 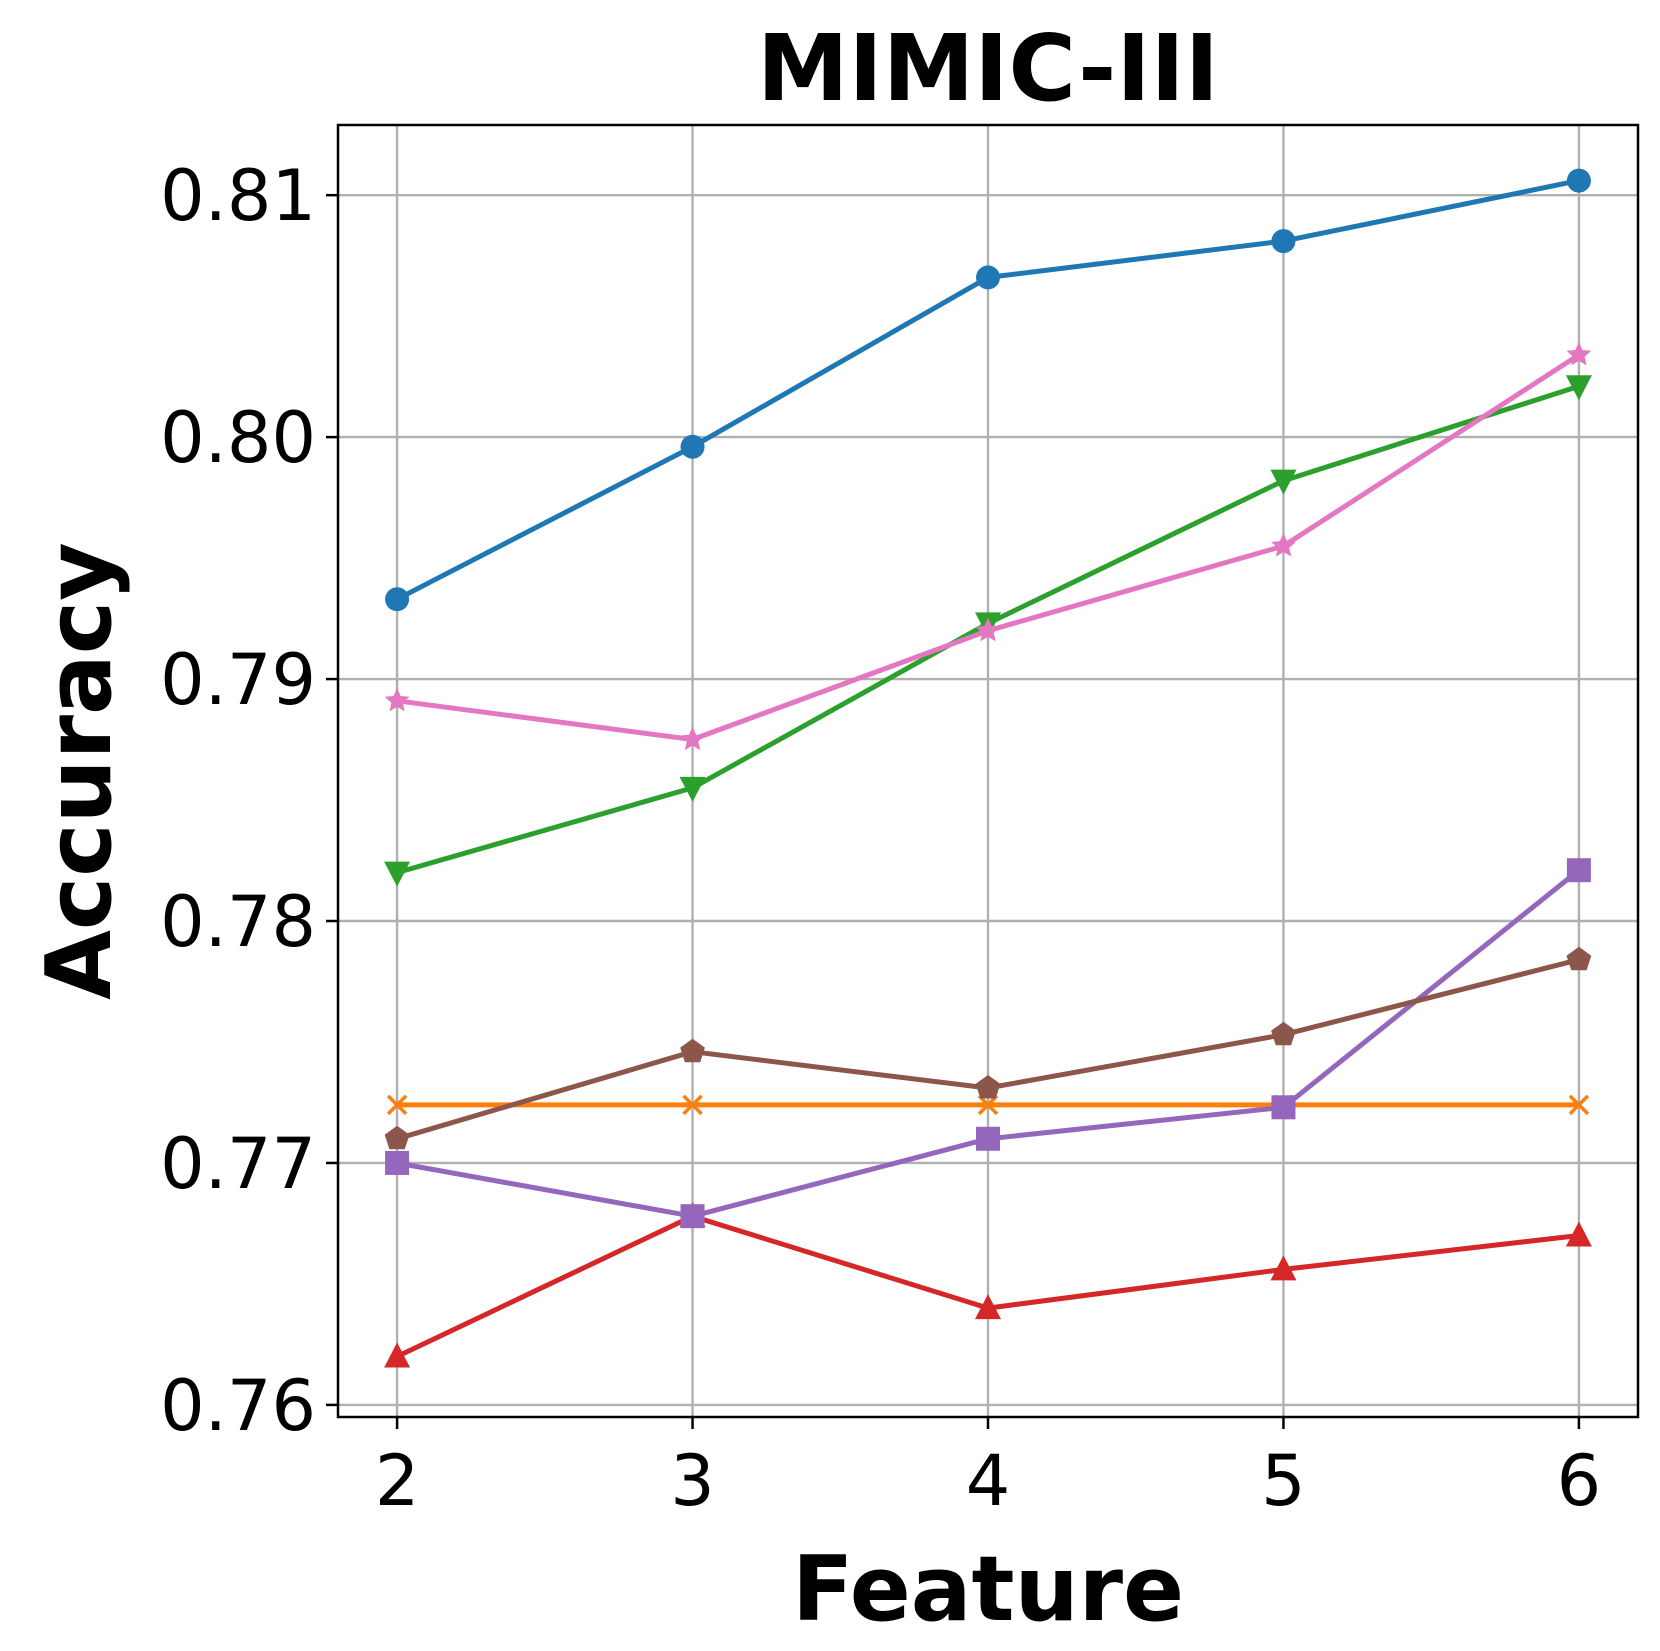 I want to click on x-tick-label: 4, so click(x=988, y=1481).